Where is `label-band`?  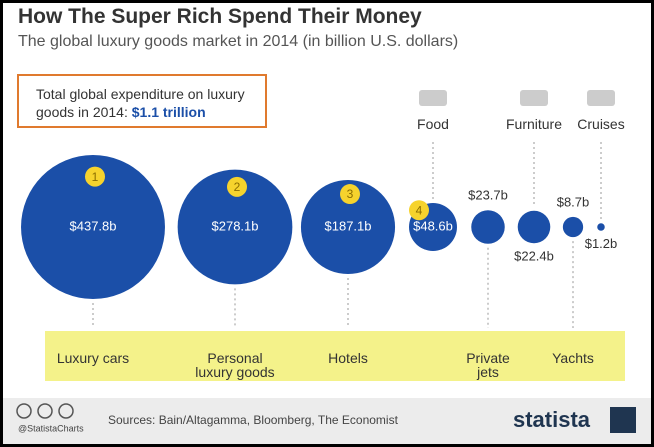 label-band is located at coordinates (335, 356).